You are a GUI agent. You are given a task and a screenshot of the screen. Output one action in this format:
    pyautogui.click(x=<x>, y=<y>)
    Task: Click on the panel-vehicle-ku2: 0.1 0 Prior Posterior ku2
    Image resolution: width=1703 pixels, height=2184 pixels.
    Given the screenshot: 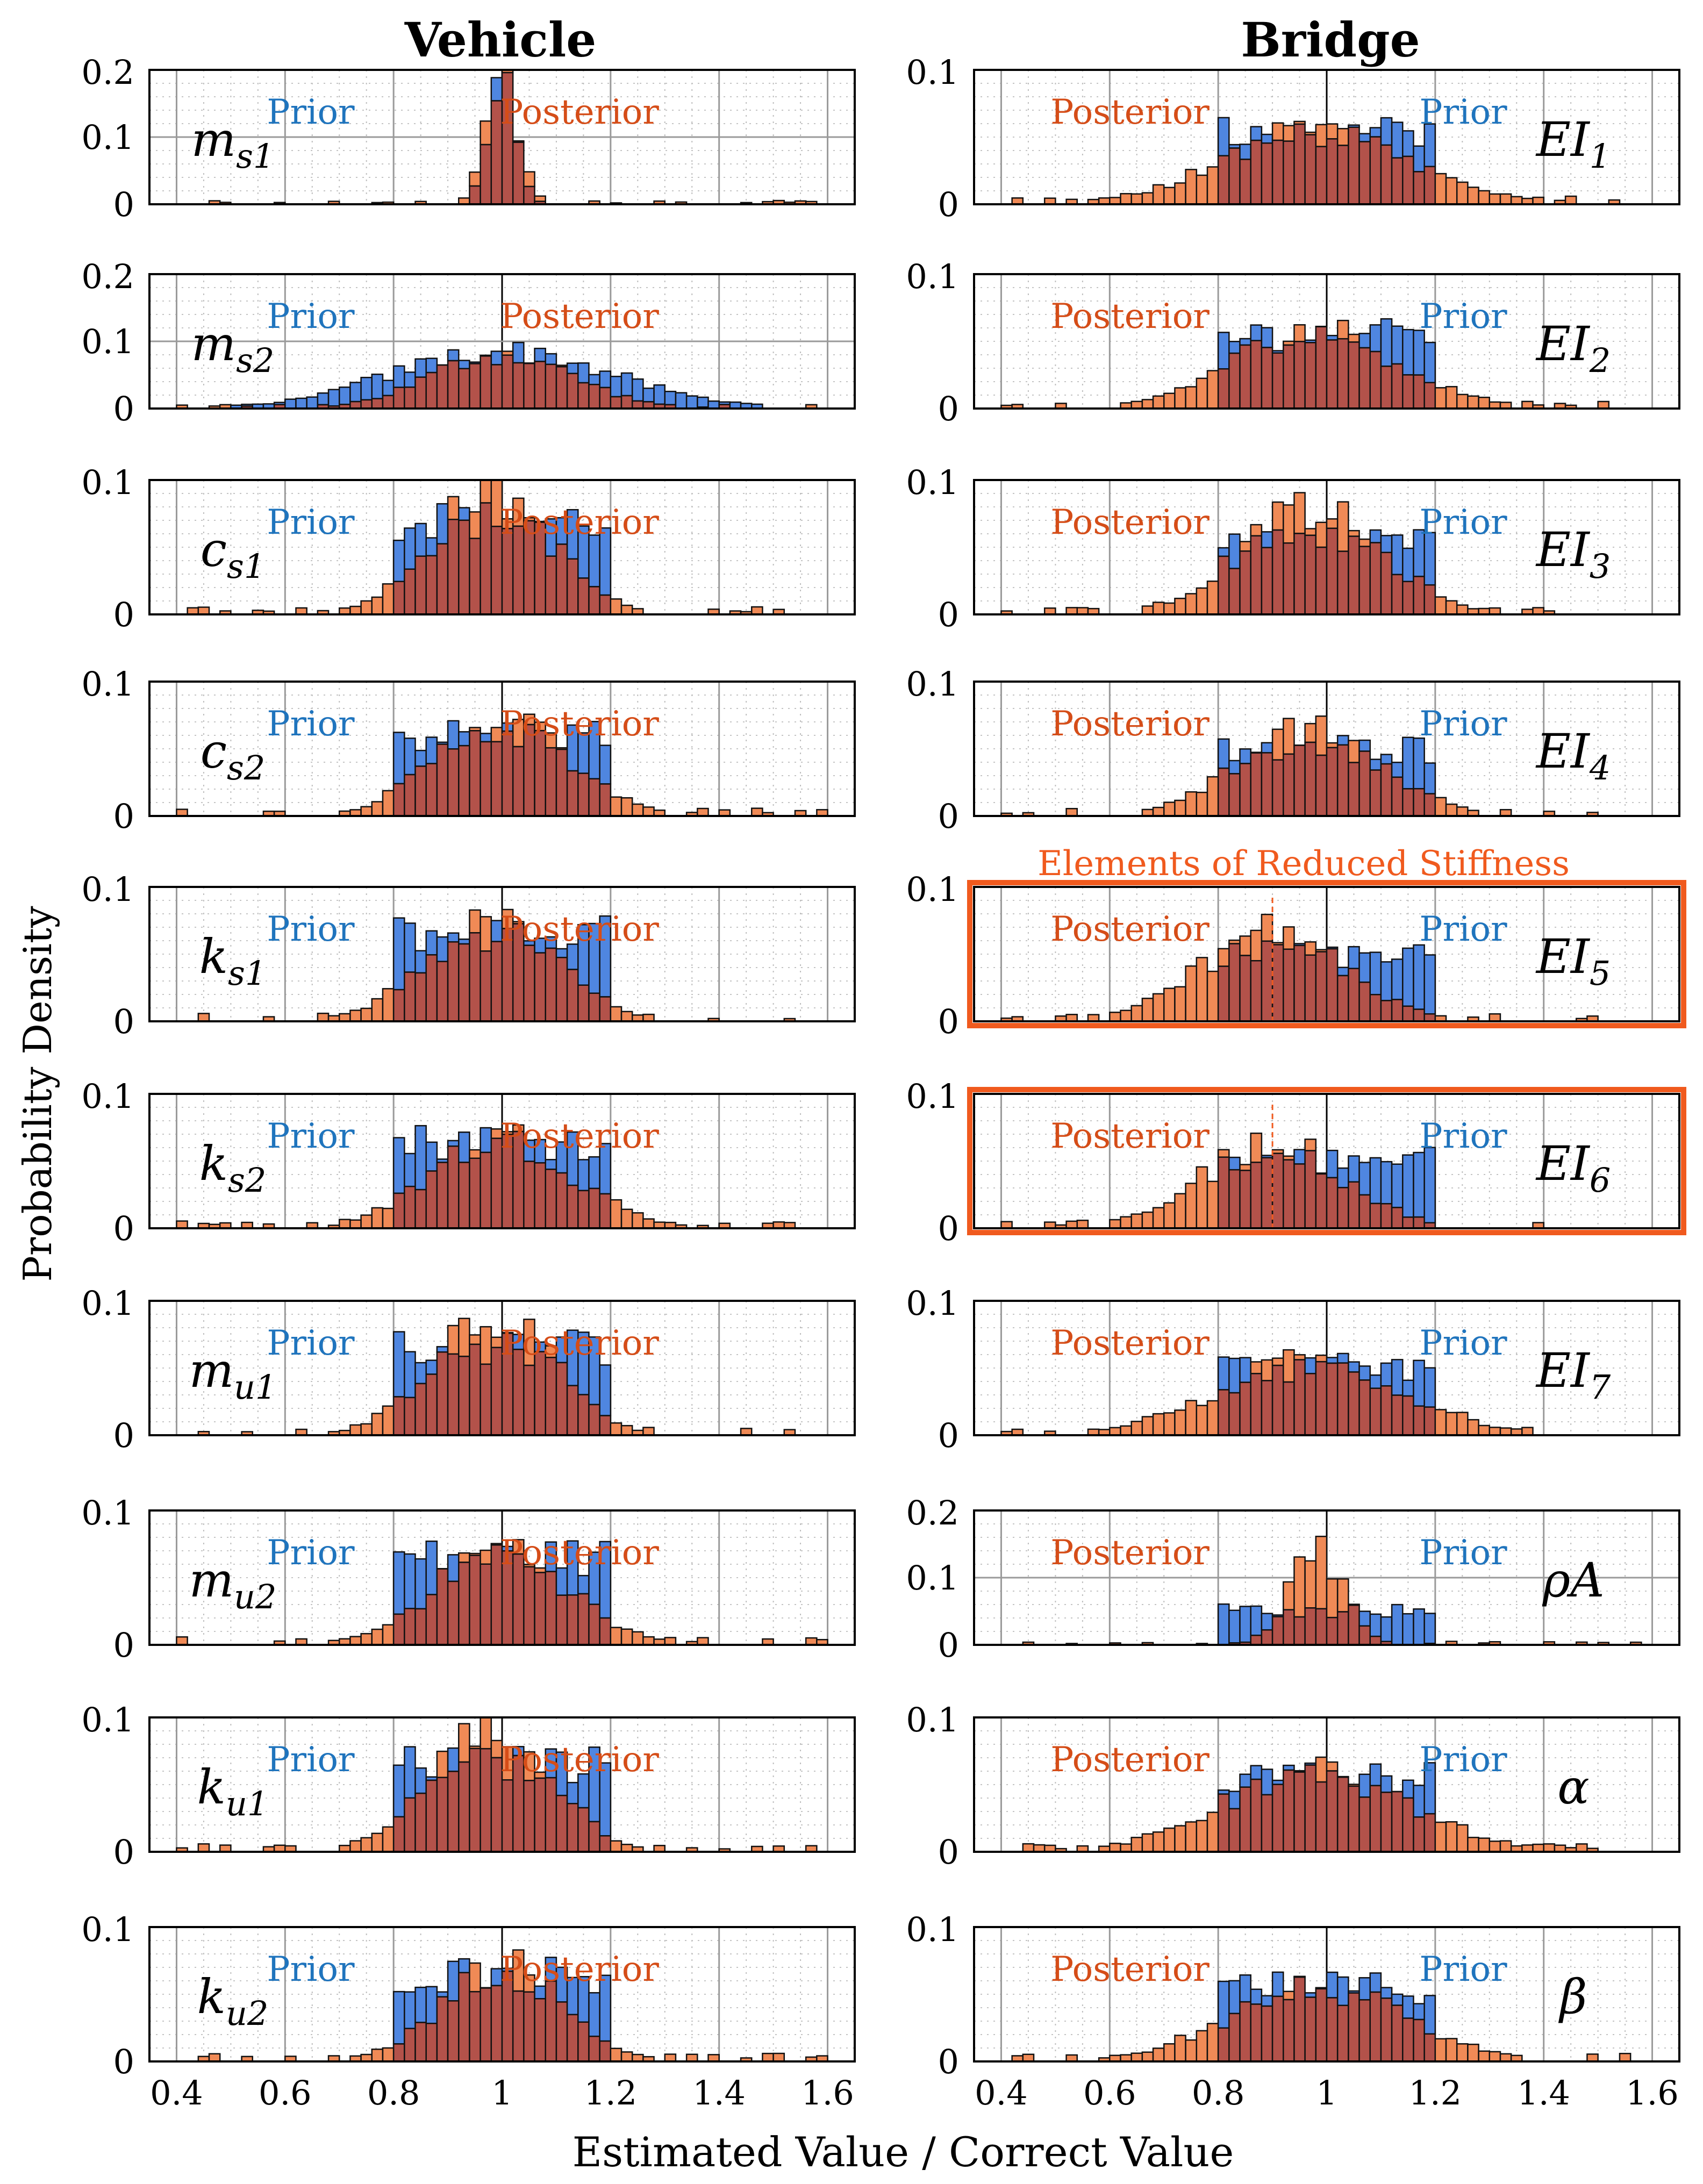 What is the action you would take?
    pyautogui.click(x=468, y=1995)
    